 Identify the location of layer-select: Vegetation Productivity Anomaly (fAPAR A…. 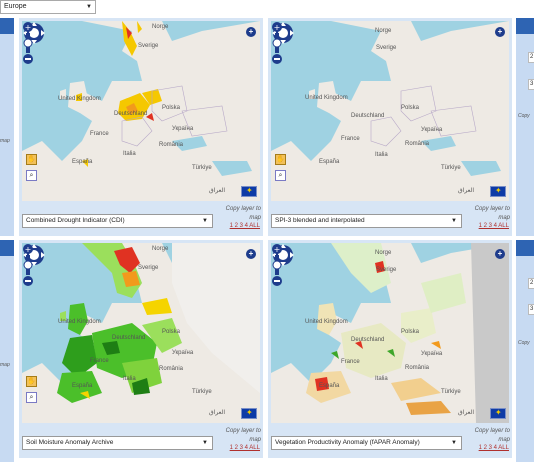
(366, 443).